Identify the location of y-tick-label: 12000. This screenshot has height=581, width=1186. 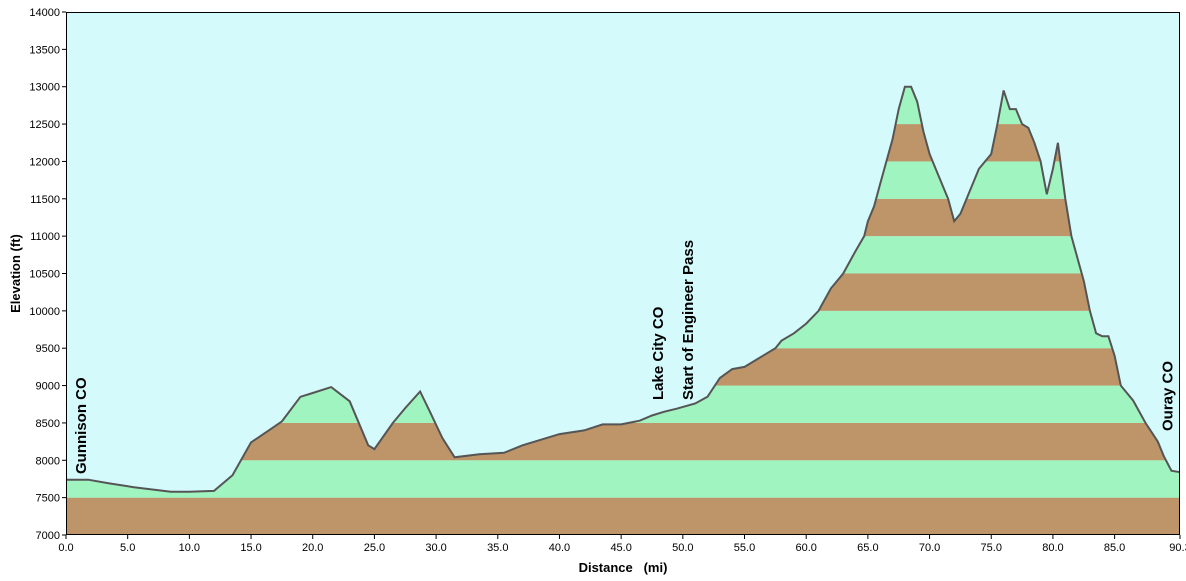
(44, 162).